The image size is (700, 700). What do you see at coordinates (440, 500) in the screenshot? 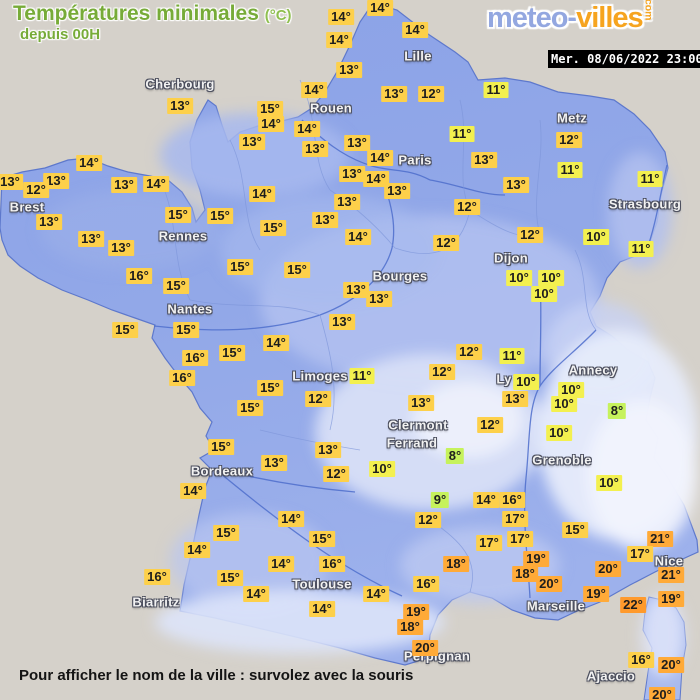
I see `temperature-label: 9°` at bounding box center [440, 500].